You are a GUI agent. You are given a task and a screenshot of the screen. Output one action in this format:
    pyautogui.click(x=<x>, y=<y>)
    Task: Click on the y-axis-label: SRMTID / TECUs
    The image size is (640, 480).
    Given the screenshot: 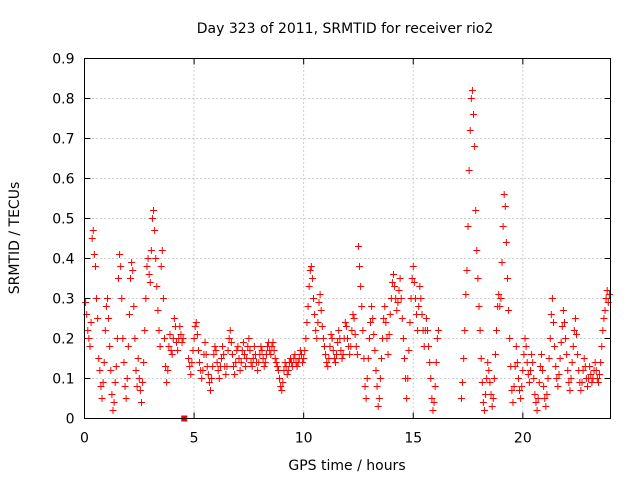 What is the action you would take?
    pyautogui.click(x=15, y=238)
    